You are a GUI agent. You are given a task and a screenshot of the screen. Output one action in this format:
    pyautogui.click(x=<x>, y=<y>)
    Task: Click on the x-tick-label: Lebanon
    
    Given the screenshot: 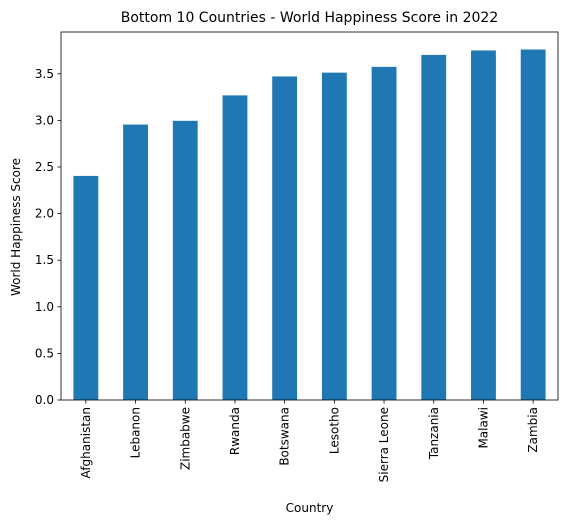 What is the action you would take?
    pyautogui.click(x=136, y=432)
    